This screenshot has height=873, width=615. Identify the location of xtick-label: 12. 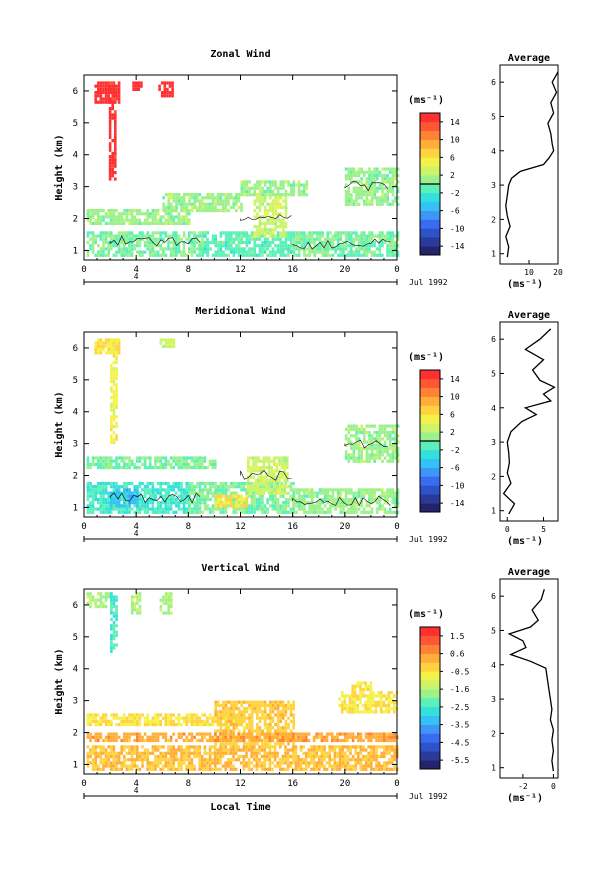
(240, 270).